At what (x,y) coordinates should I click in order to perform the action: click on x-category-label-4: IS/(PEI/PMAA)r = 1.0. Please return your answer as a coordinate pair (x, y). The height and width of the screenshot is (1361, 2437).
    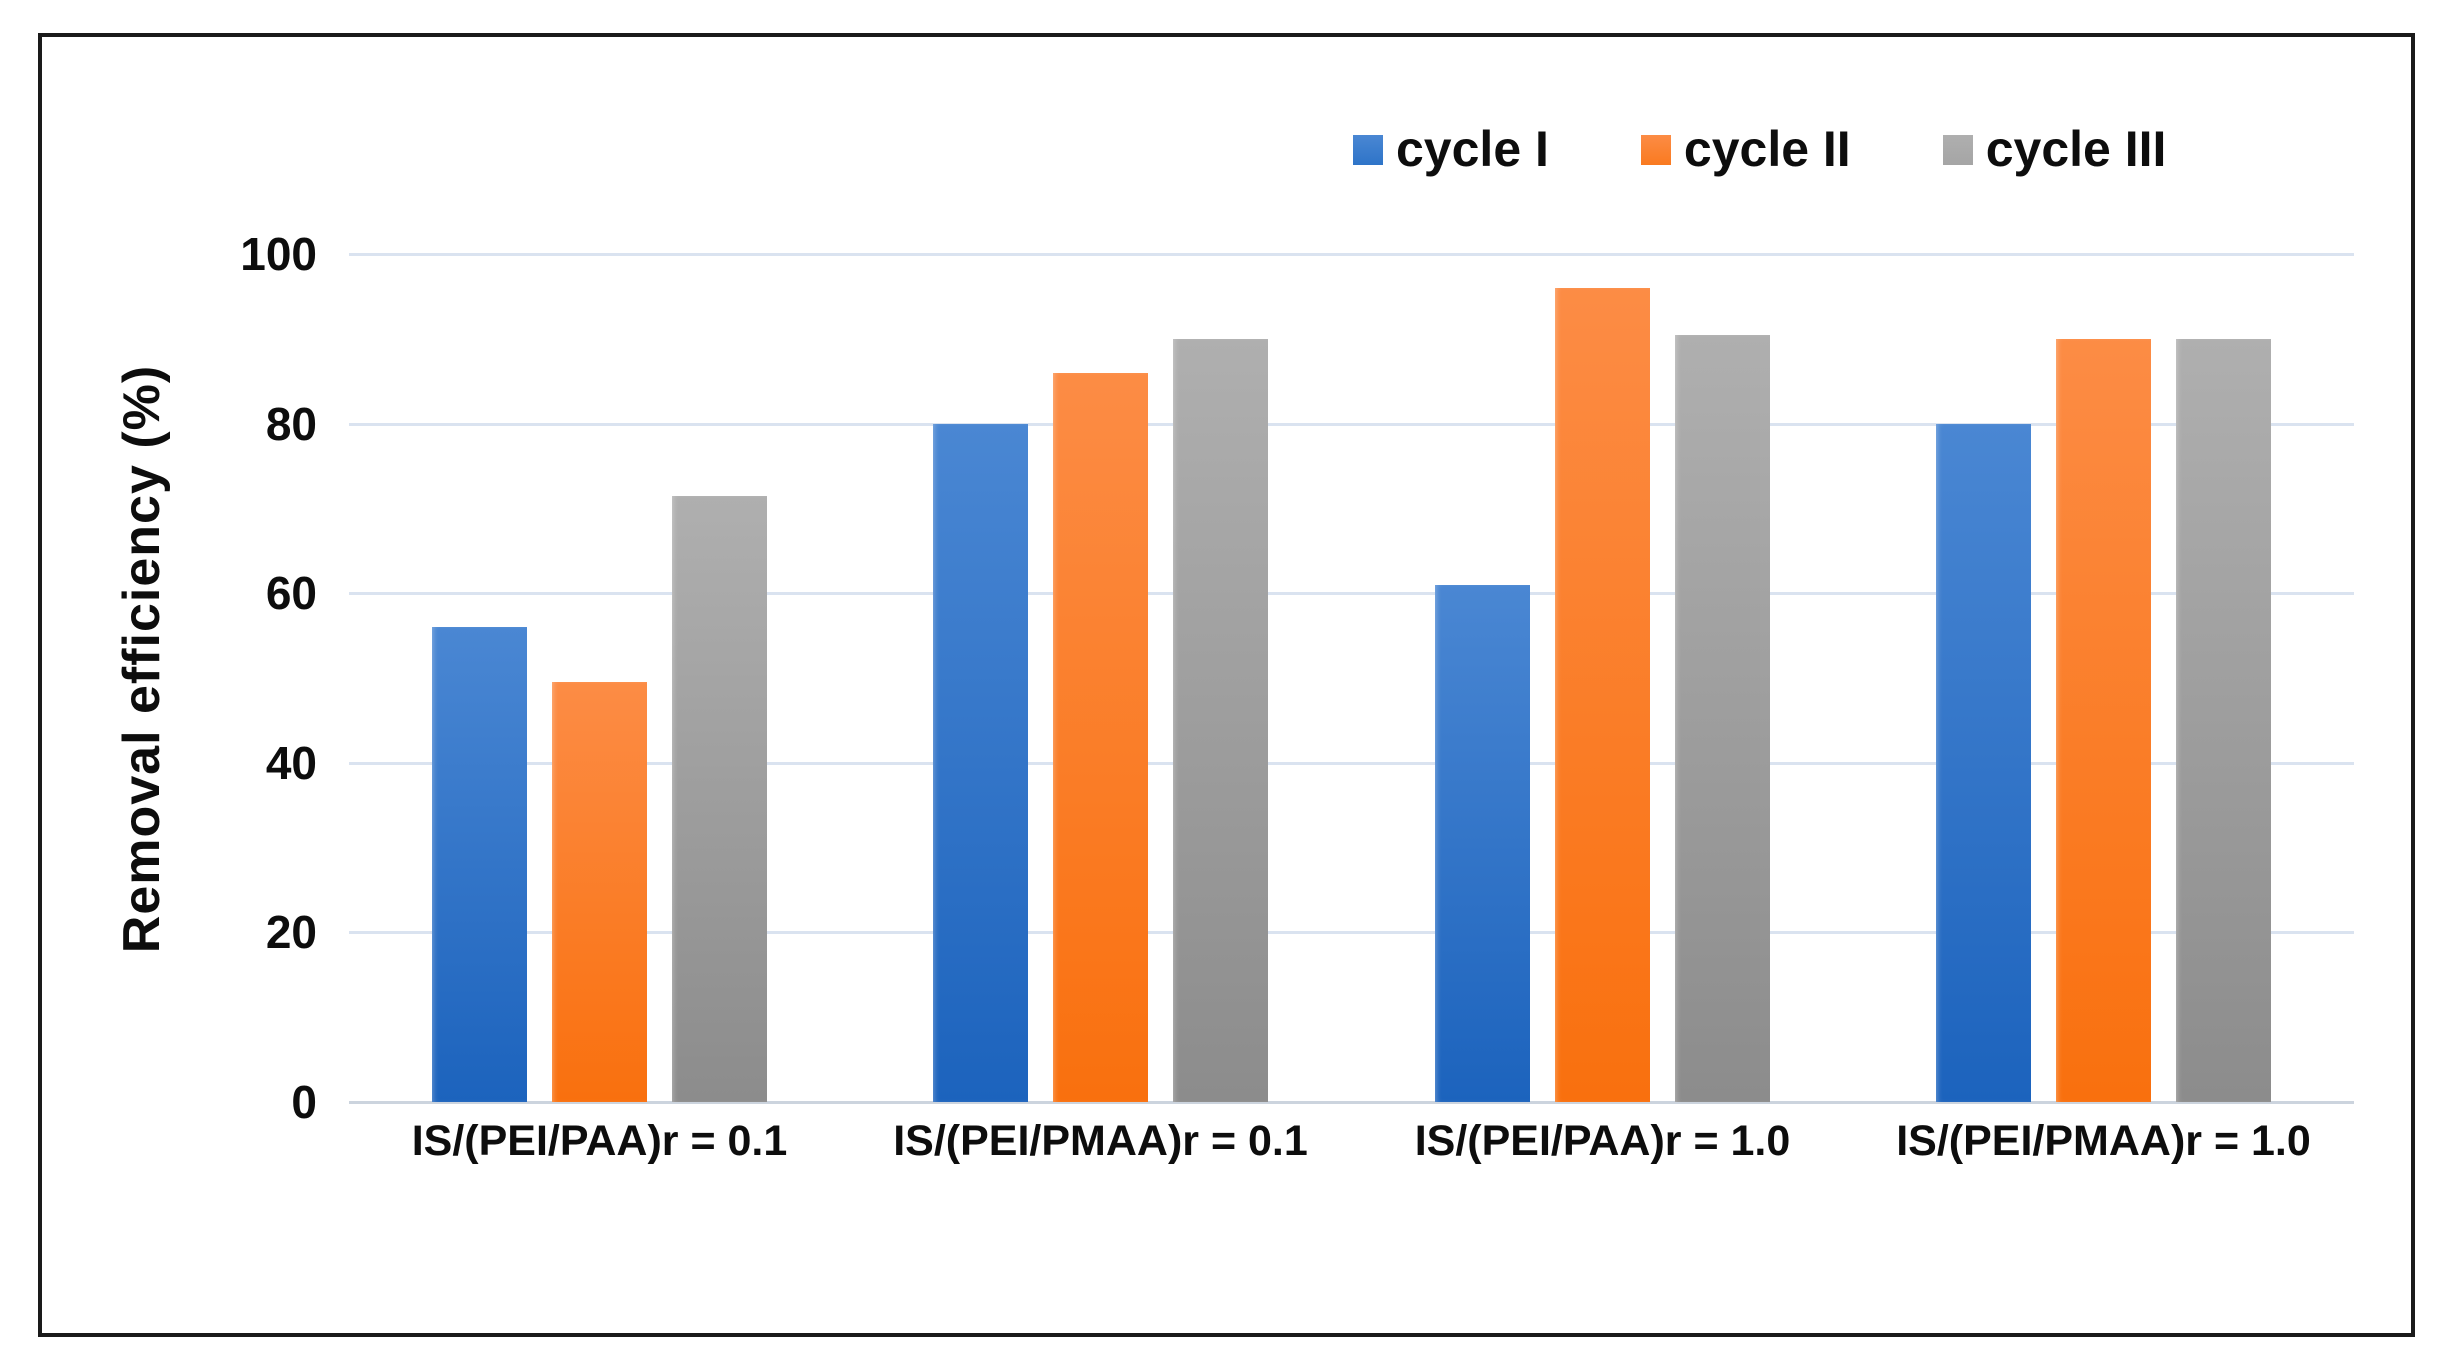
    Looking at the image, I should click on (2103, 1141).